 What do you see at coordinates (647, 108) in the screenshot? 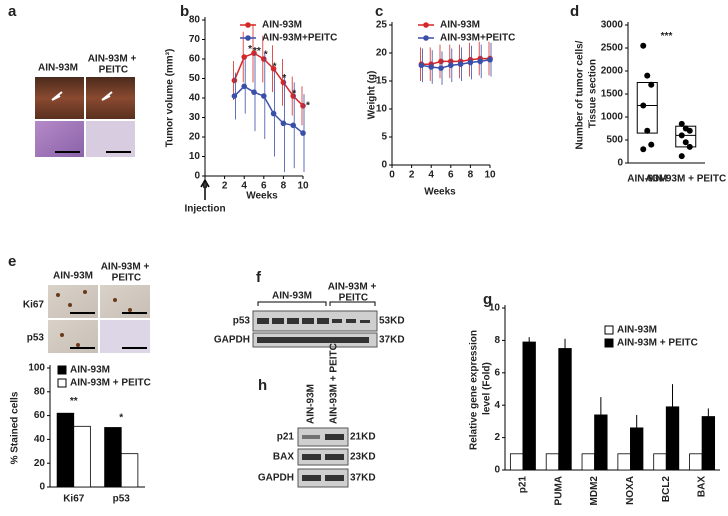
I see `box` at bounding box center [647, 108].